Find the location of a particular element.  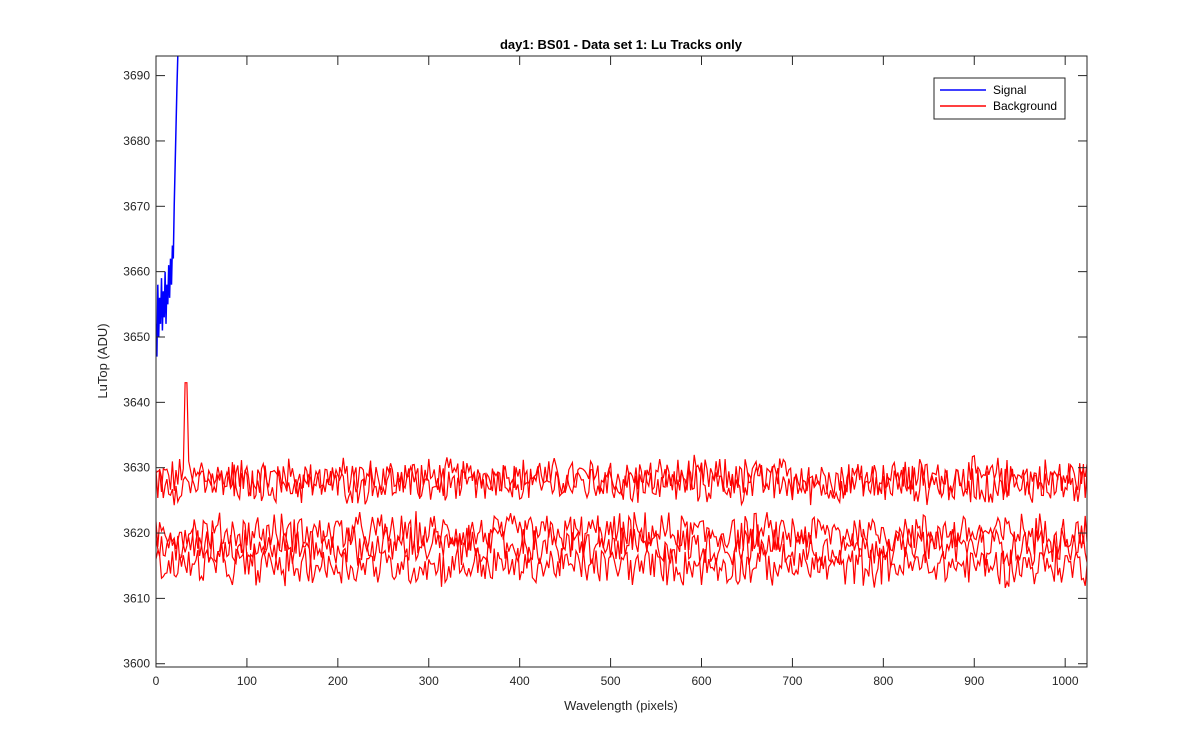

y-tick-label: 3660 is located at coordinates (136, 272).